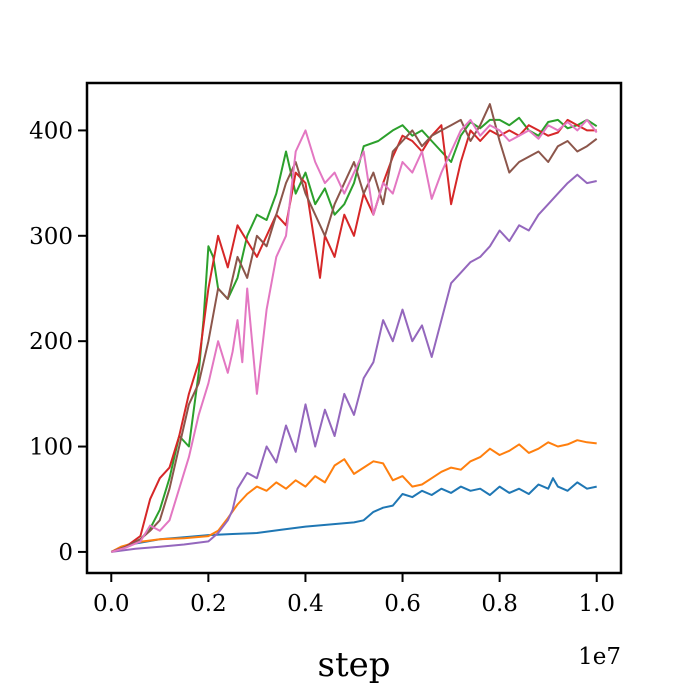 Image resolution: width=690 pixels, height=690 pixels. Describe the element at coordinates (51, 237) in the screenshot. I see `y-tick-label: 300` at that location.